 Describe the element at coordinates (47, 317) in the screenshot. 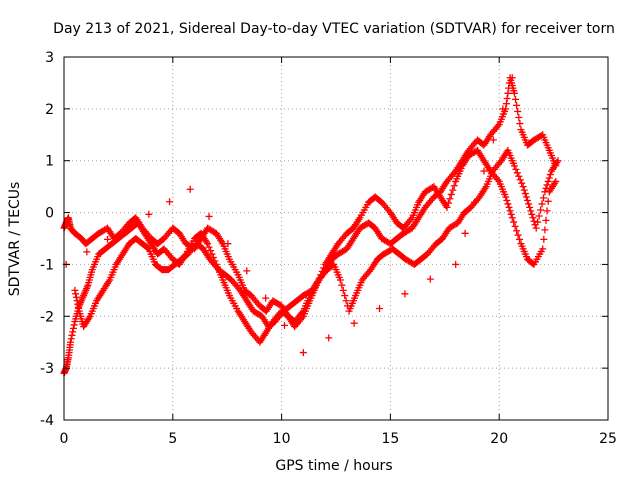

I see `y-tick-label: -2` at that location.